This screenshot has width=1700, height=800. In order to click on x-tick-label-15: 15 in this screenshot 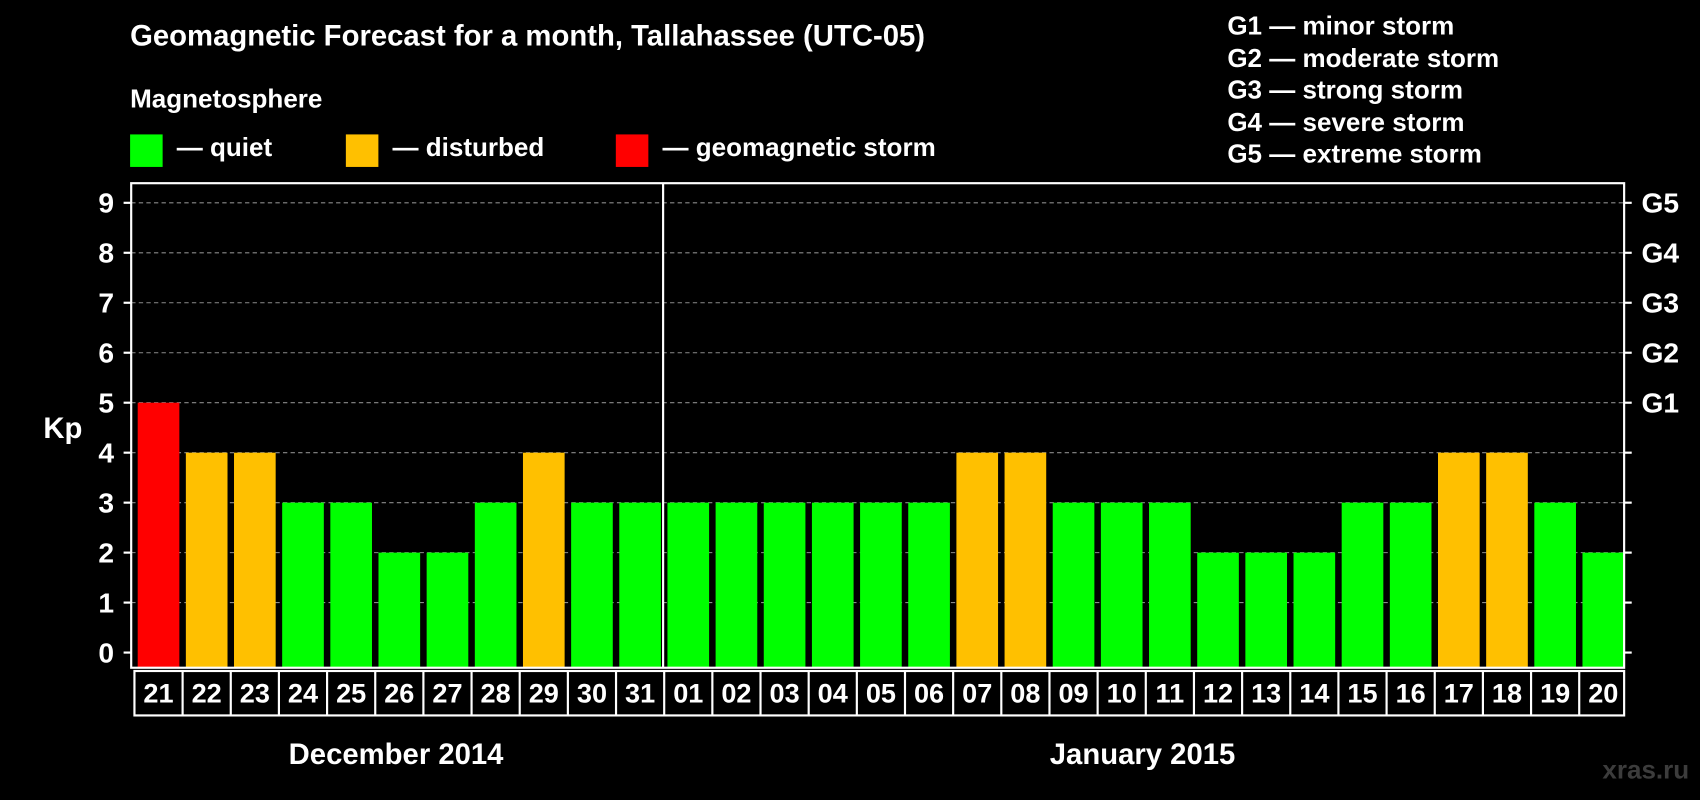, I will do `click(1362, 692)`.